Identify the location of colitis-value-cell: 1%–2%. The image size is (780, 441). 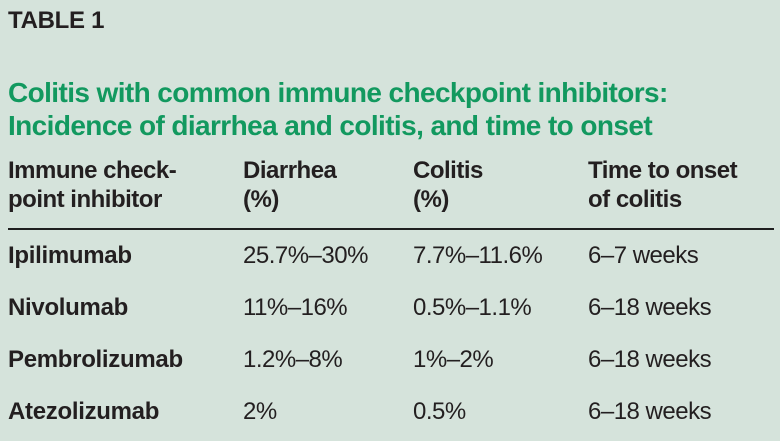
(453, 359).